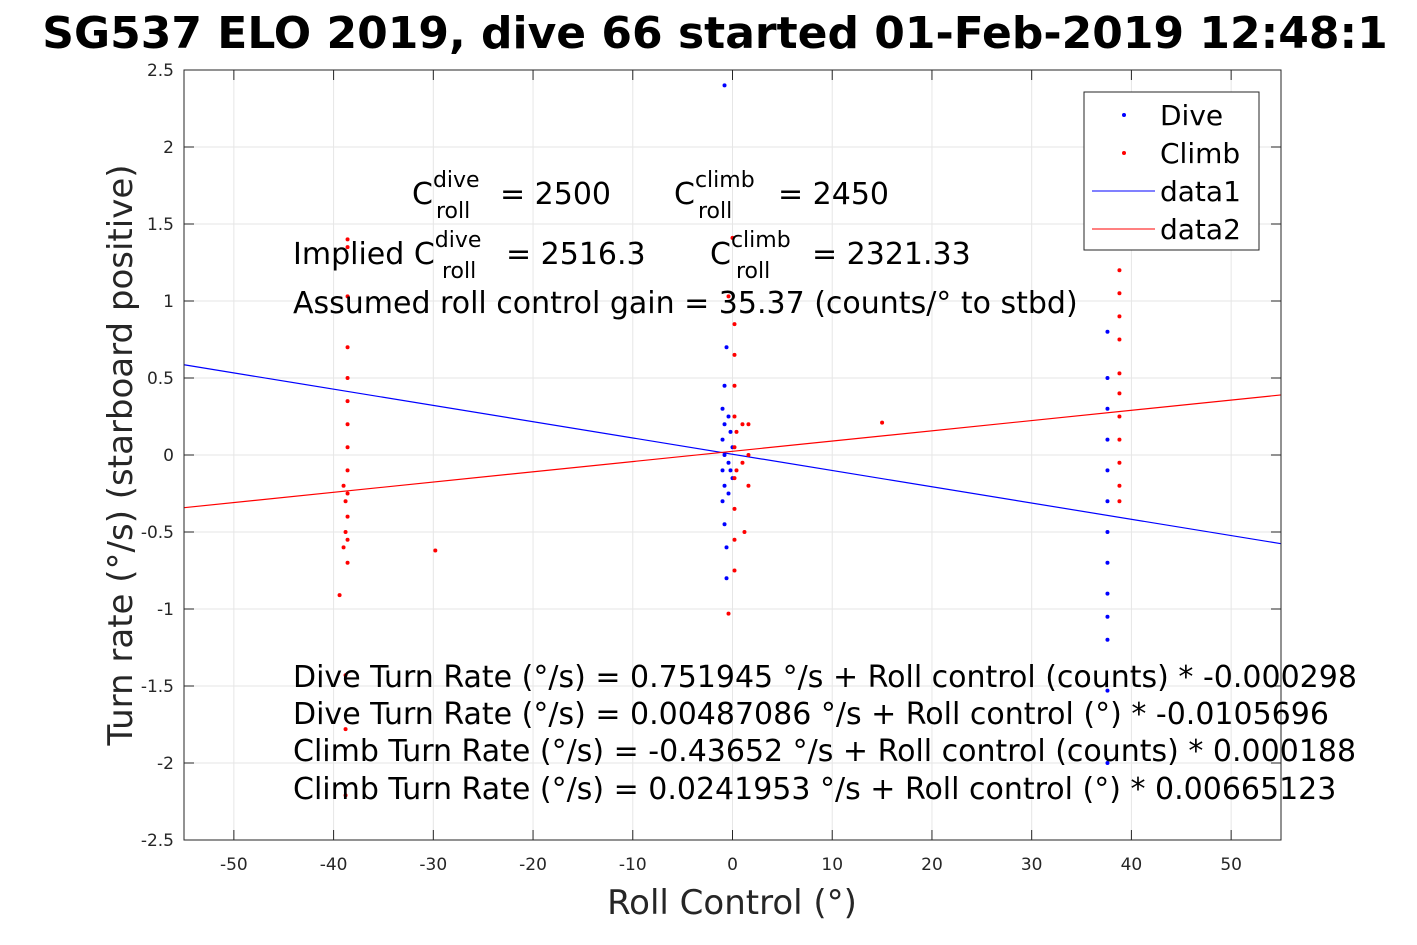  What do you see at coordinates (433, 865) in the screenshot?
I see `x-tick-label: -30` at bounding box center [433, 865].